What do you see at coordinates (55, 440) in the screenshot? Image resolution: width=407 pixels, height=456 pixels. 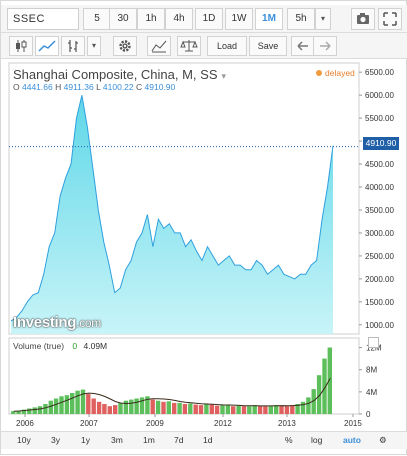 I see `range-3y: 3y` at bounding box center [55, 440].